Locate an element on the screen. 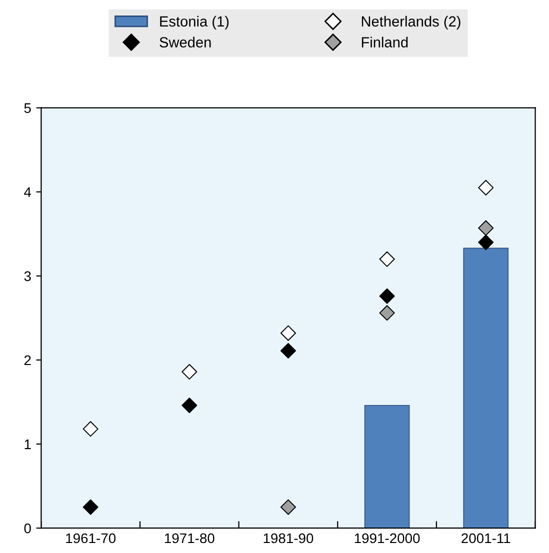  y-tick-label: 5 is located at coordinates (27, 108).